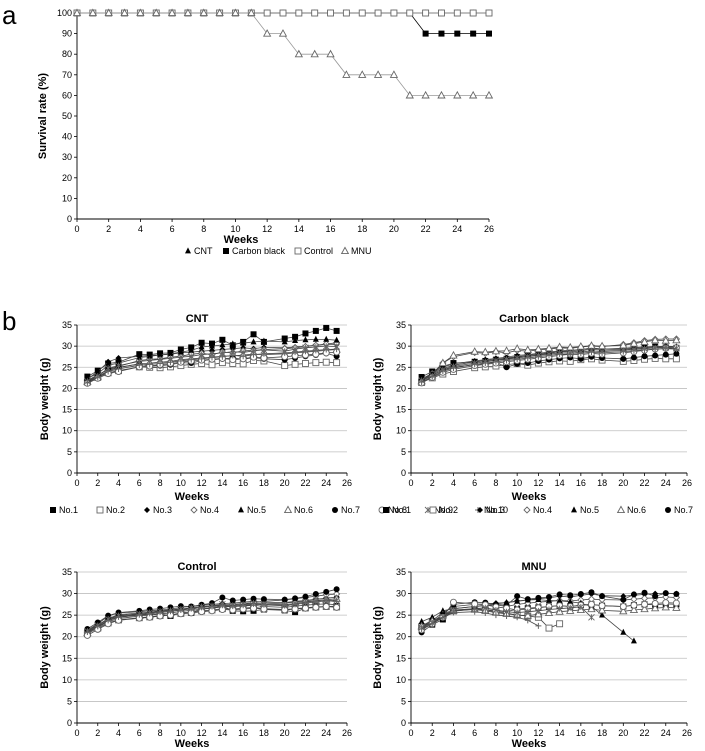  I want to click on legend-label: No.10, so click(496, 510).